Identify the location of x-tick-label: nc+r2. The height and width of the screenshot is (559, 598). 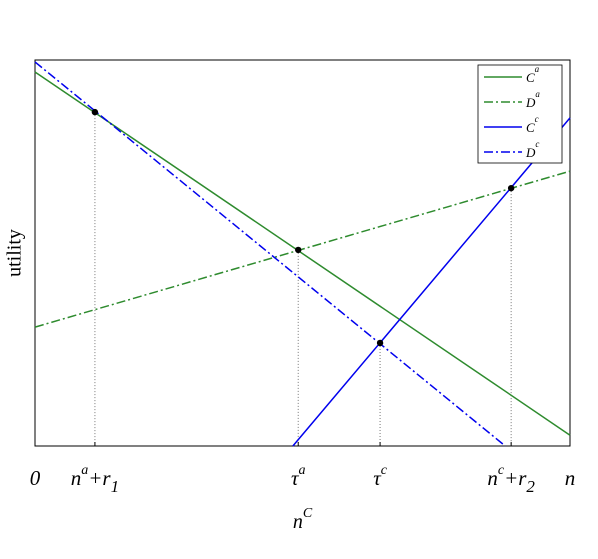
(511, 479).